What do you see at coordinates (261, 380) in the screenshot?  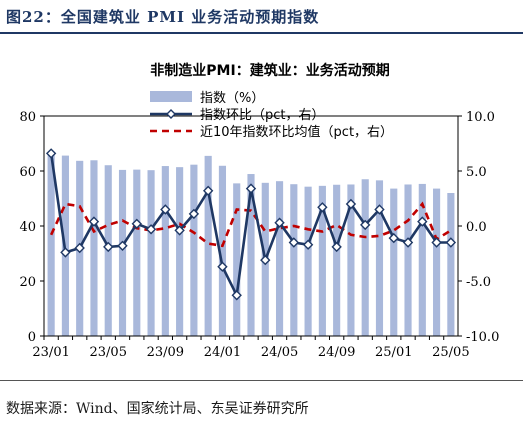 I see `footer-rule` at bounding box center [261, 380].